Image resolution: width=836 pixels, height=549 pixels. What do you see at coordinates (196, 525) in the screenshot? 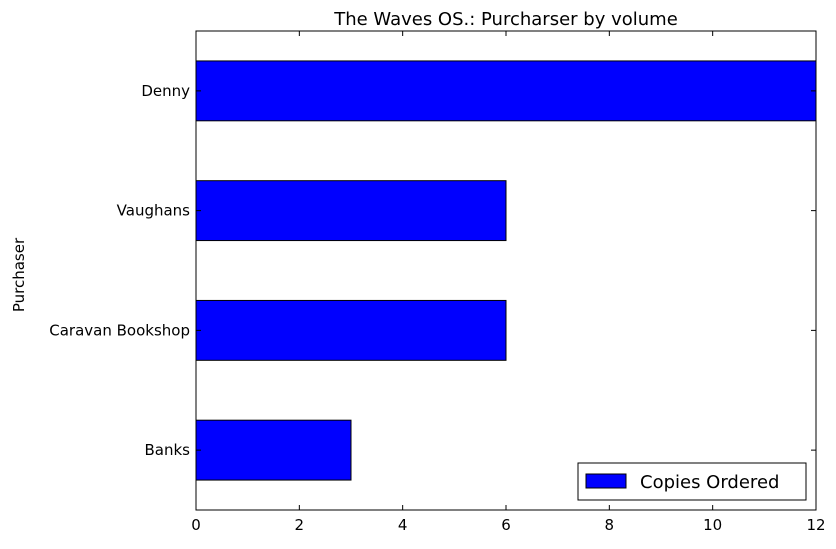
I see `x-tick-label: 0` at bounding box center [196, 525].